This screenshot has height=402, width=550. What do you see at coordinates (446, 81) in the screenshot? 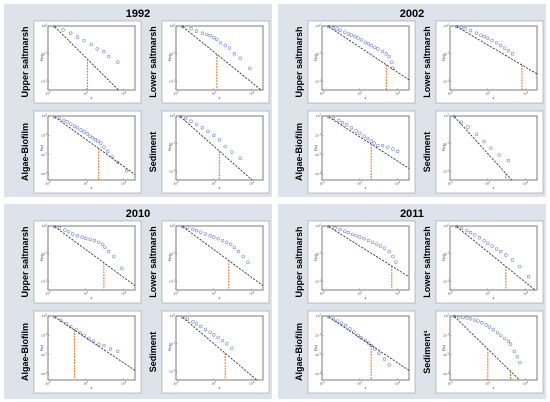
I see `y-tick-label: 10-2` at bounding box center [446, 81].